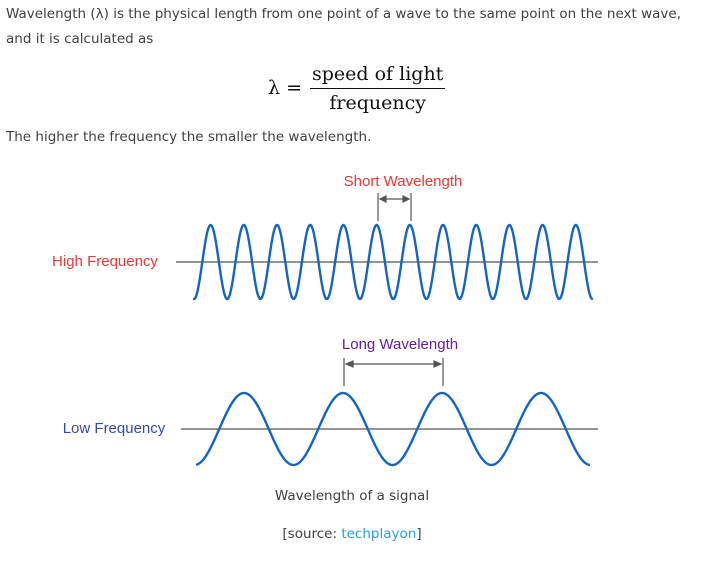  What do you see at coordinates (378, 75) in the screenshot?
I see `formula-numerator: speed of light` at bounding box center [378, 75].